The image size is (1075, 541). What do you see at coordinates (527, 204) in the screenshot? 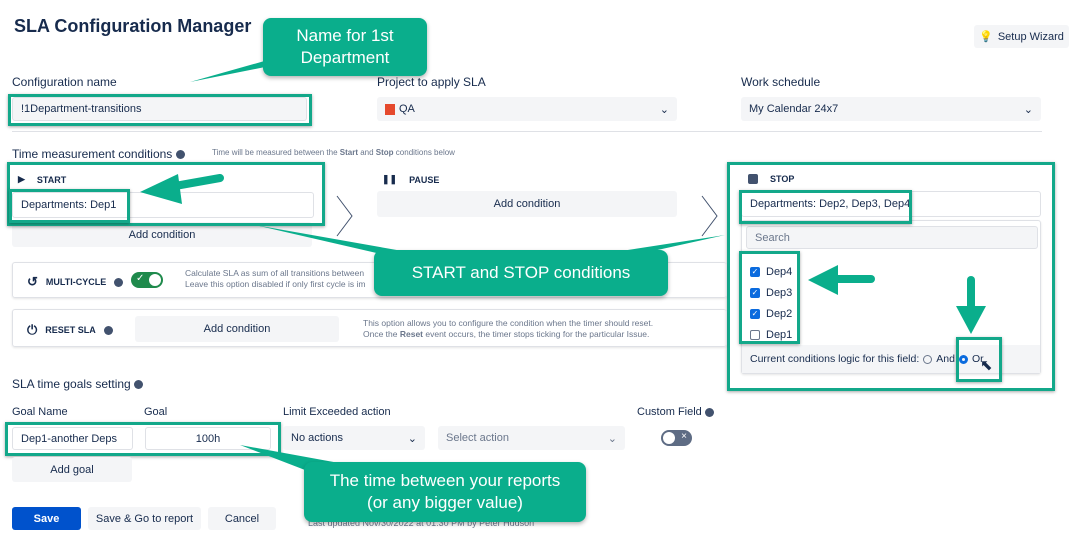
I see `pause-add-condition-button: Add condition` at bounding box center [527, 204].